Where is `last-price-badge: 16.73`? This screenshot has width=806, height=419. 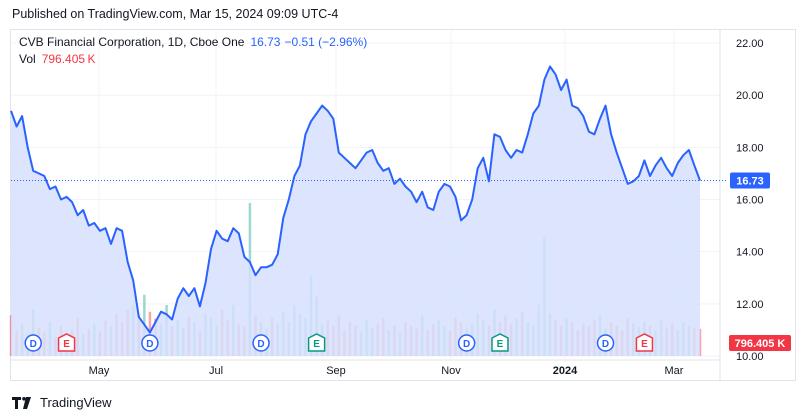
last-price-badge: 16.73 is located at coordinates (750, 180).